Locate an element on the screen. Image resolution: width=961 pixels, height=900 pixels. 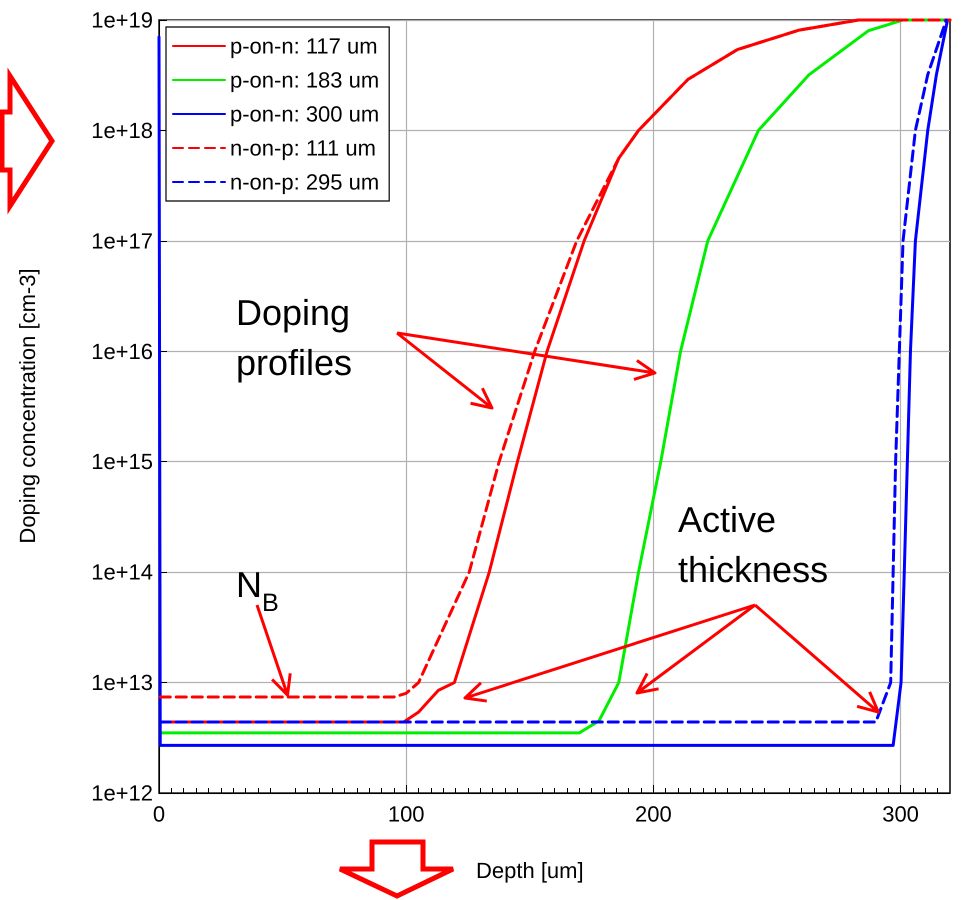
y-axis-title: Doping concentration [cm-3] is located at coordinates (27, 406).